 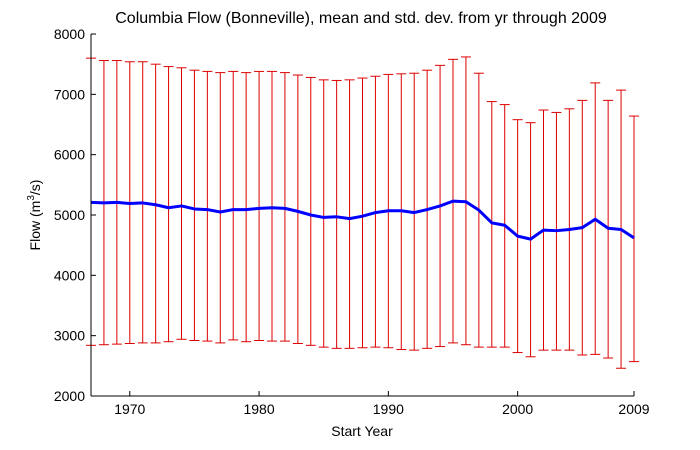 I want to click on y-tick-label: 7000, so click(x=69, y=94).